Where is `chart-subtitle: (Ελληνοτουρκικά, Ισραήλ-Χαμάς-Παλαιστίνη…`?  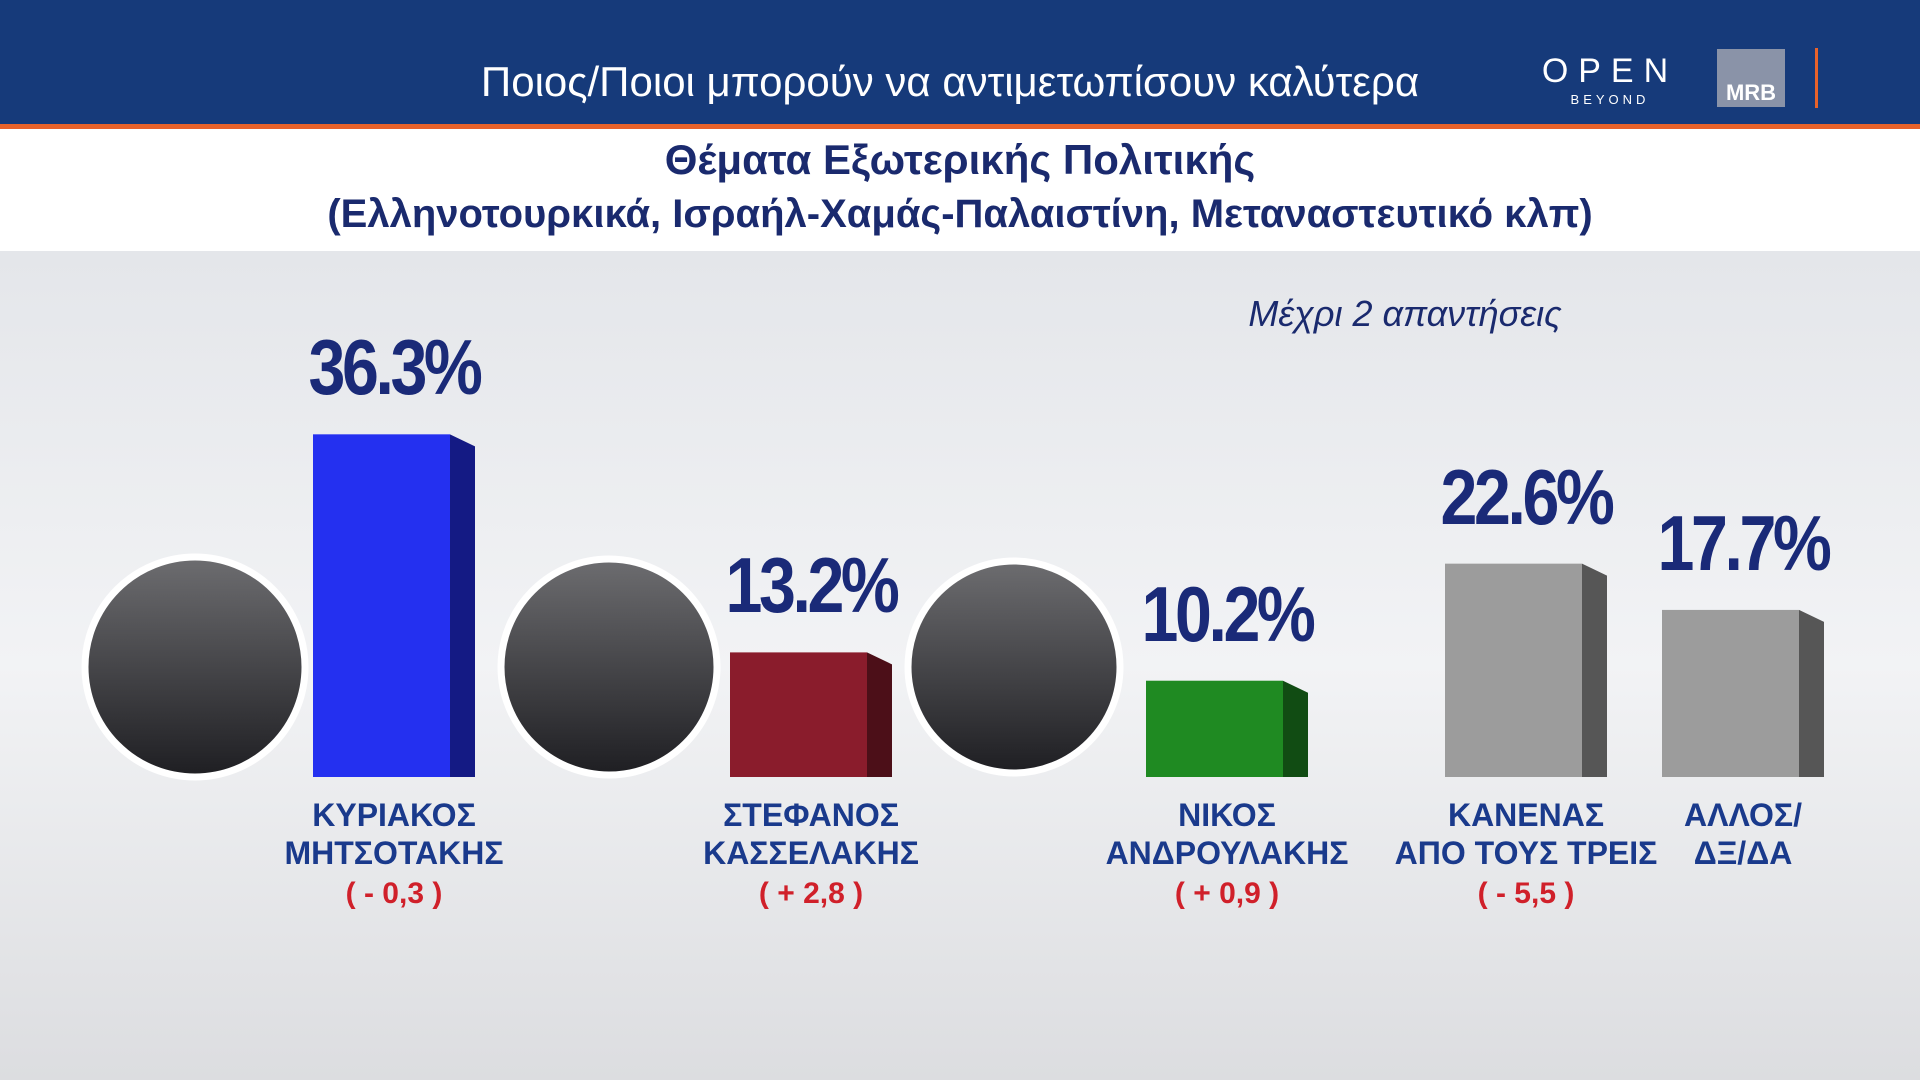
chart-subtitle: (Ελληνοτουρκικά, Ισραήλ-Χαμάς-Παλαιστίνη… is located at coordinates (960, 214).